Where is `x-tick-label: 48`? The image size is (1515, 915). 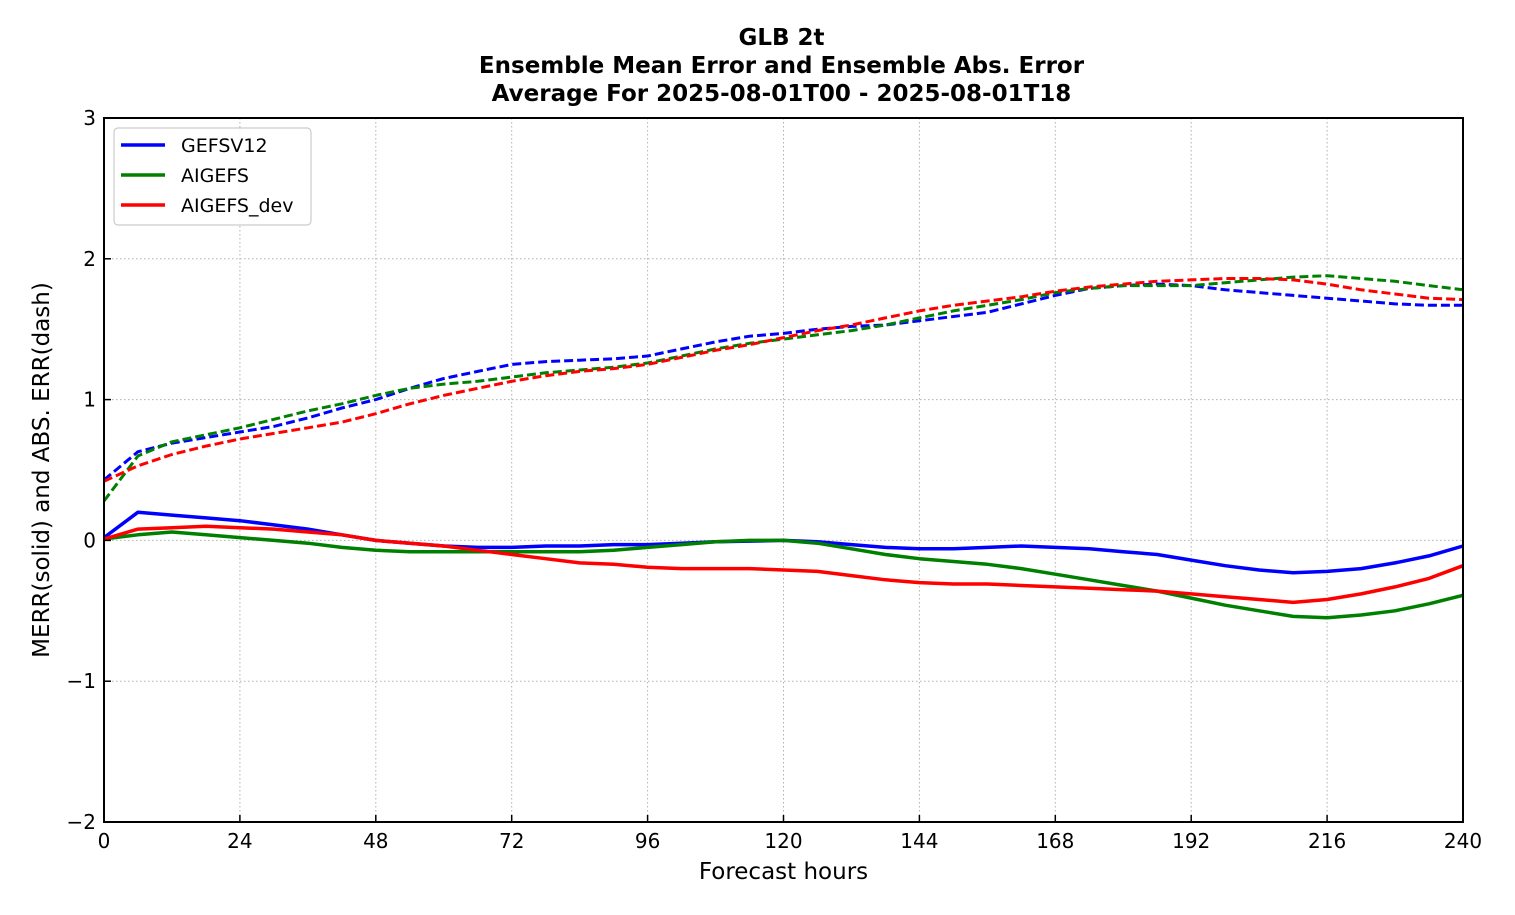 x-tick-label: 48 is located at coordinates (375, 841).